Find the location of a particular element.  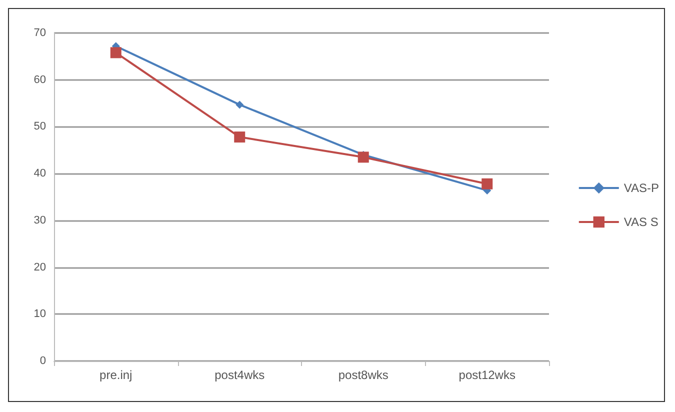

x-tick-label: pre.inj is located at coordinates (116, 375).